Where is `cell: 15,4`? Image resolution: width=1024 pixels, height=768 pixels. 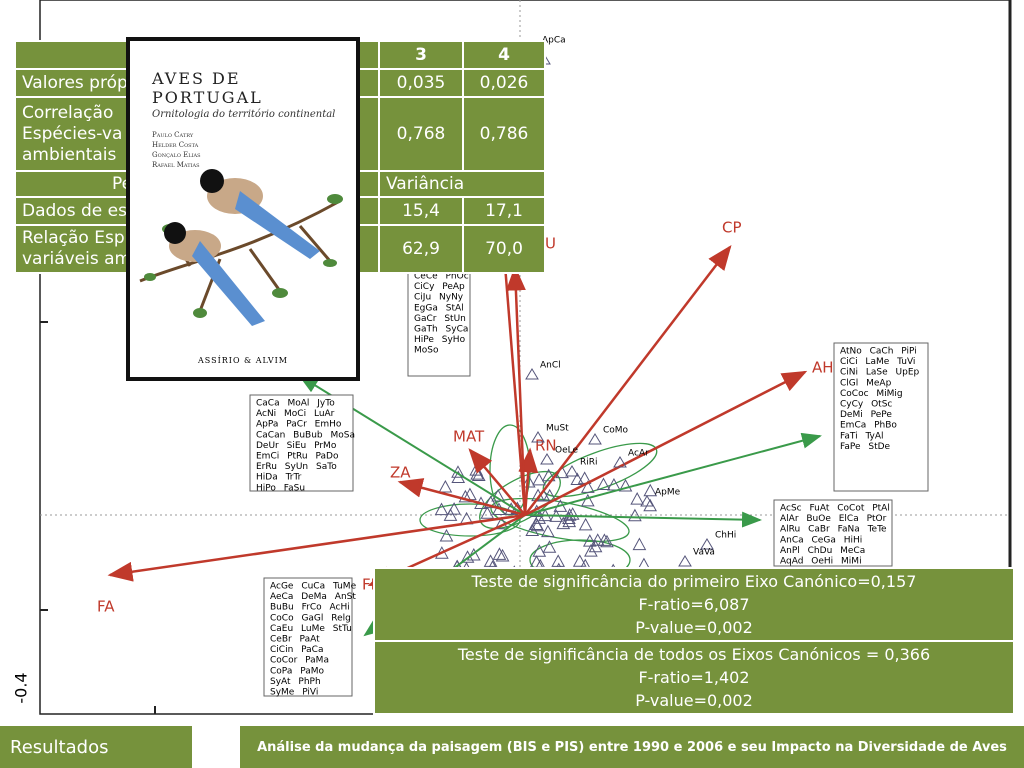 cell: 15,4 is located at coordinates (421, 211).